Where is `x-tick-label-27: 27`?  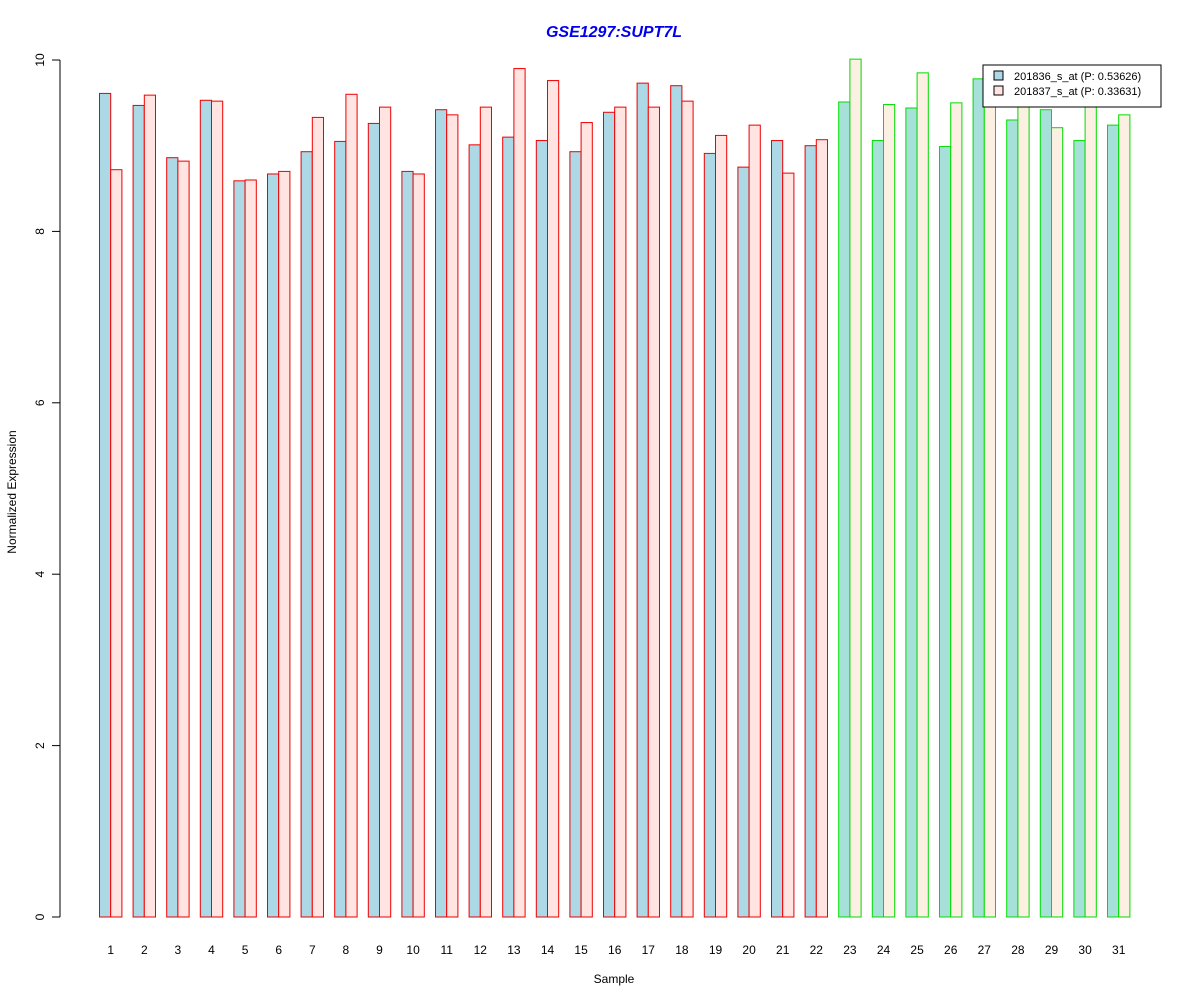
x-tick-label-27: 27 is located at coordinates (985, 950).